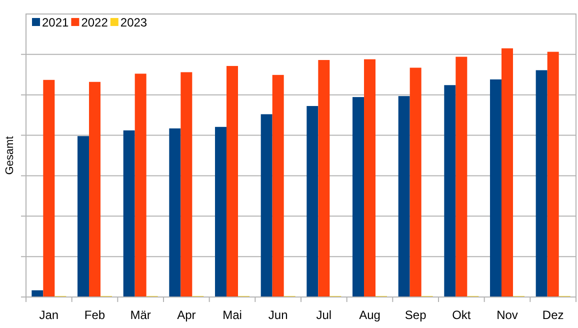 The image size is (578, 328). Describe the element at coordinates (369, 315) in the screenshot. I see `x-tick-label: Aug` at that location.